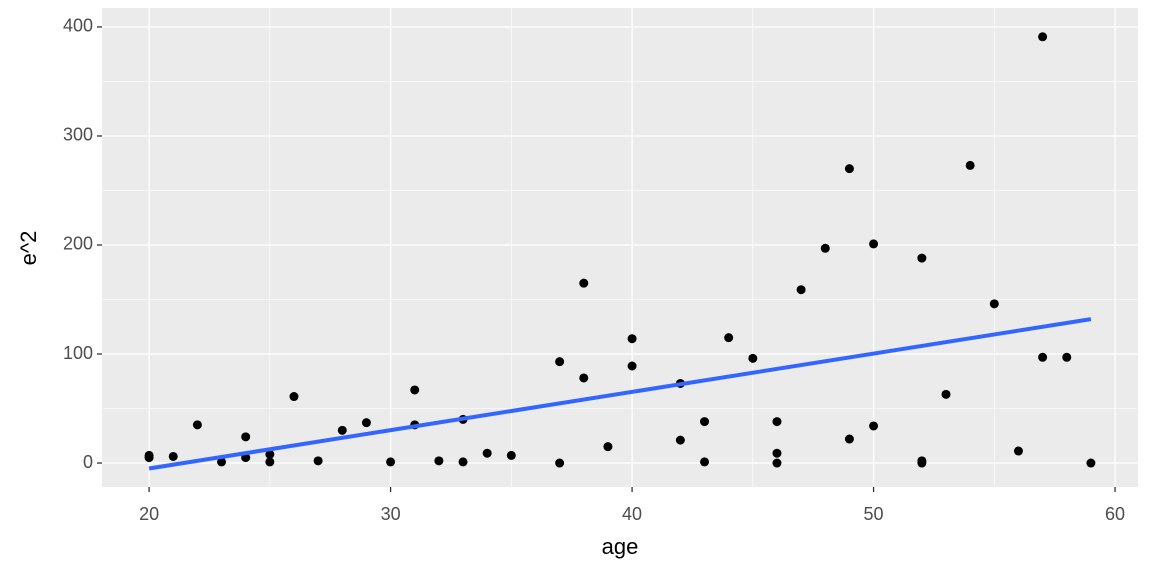 This screenshot has width=1152, height=576. I want to click on y-tick-label: 100, so click(78, 353).